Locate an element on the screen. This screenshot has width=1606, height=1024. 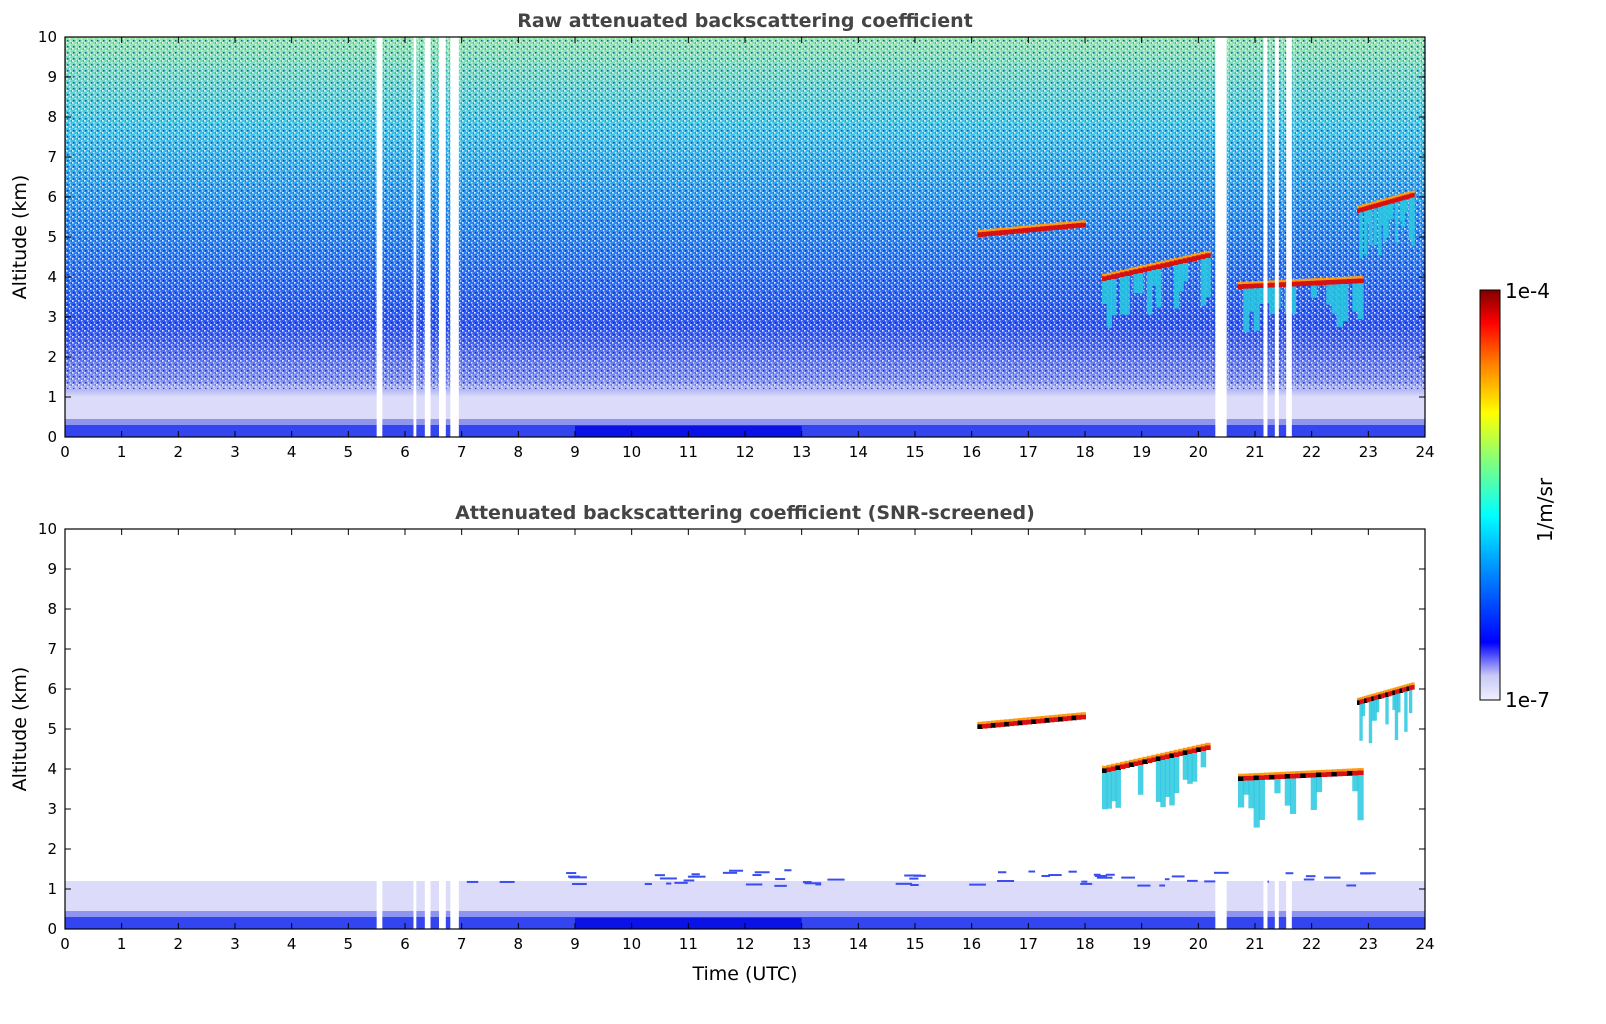
x-tick-label: 21 is located at coordinates (1254, 944).